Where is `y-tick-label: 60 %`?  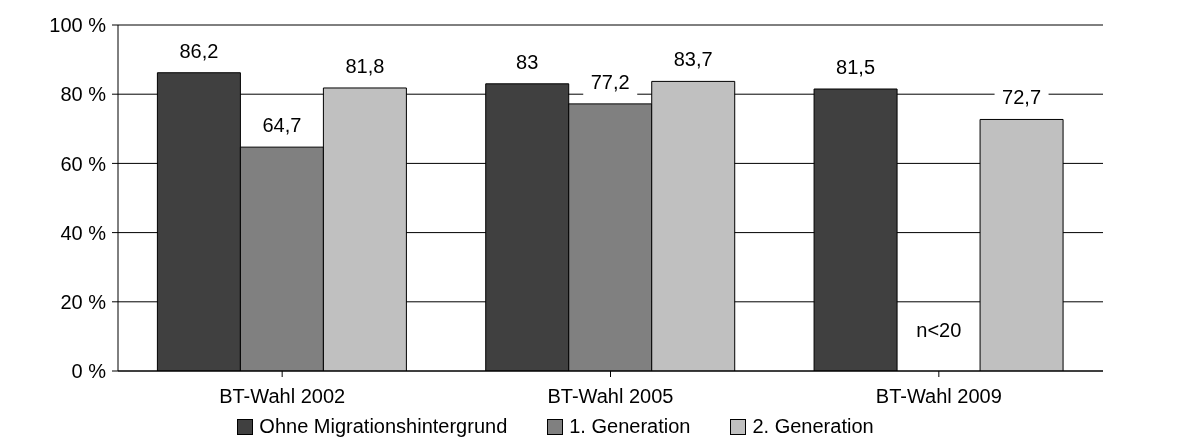
y-tick-label: 60 % is located at coordinates (83, 163).